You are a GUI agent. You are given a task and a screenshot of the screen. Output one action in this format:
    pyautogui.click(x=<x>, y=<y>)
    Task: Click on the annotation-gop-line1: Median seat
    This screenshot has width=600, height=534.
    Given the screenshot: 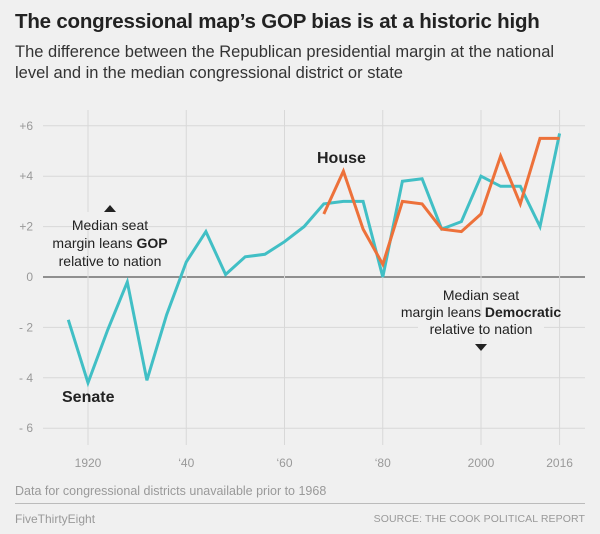 What is the action you would take?
    pyautogui.click(x=110, y=225)
    